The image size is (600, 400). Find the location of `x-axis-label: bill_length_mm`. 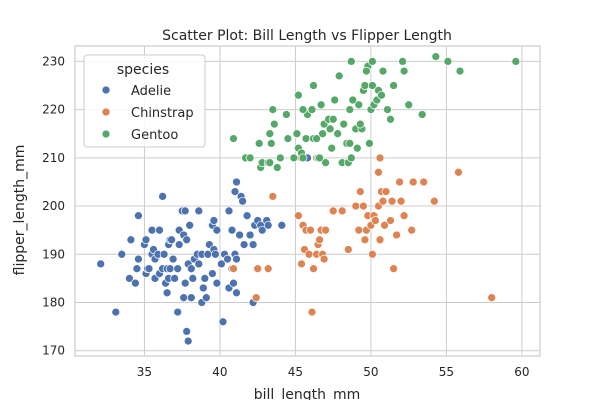

x-axis-label: bill_length_mm is located at coordinates (307, 393).